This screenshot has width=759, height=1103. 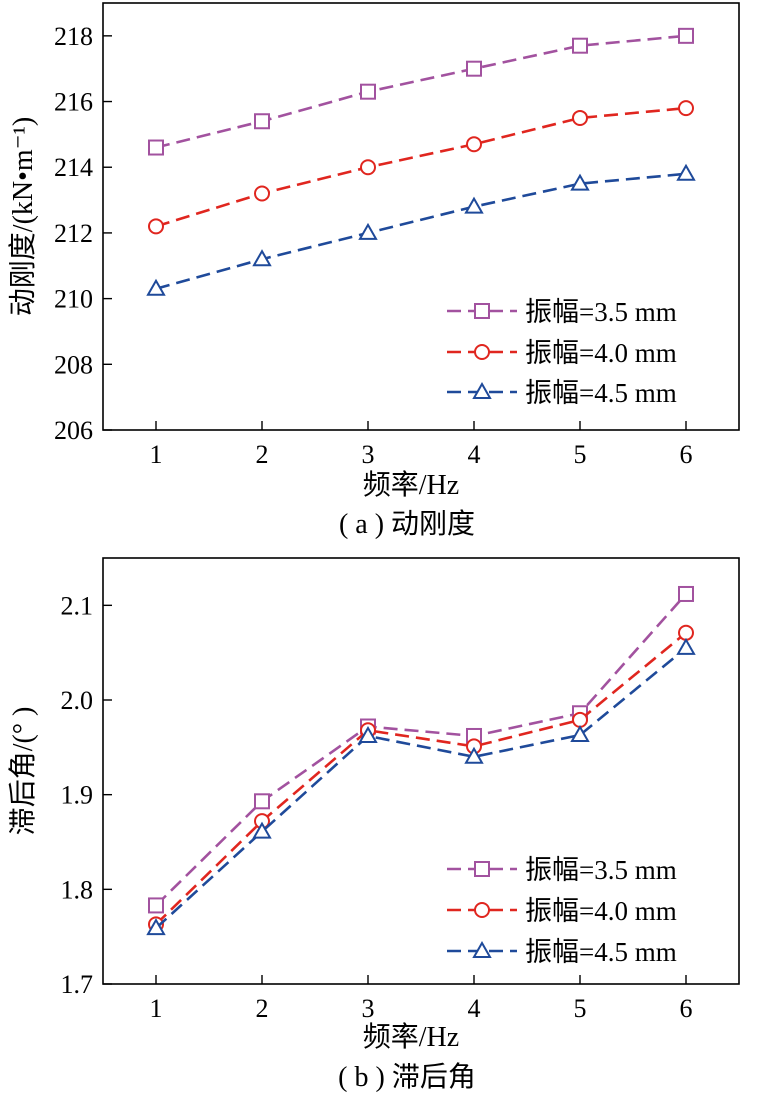 I want to click on figure-caption: ( a ) 动刚度, so click(x=407, y=524).